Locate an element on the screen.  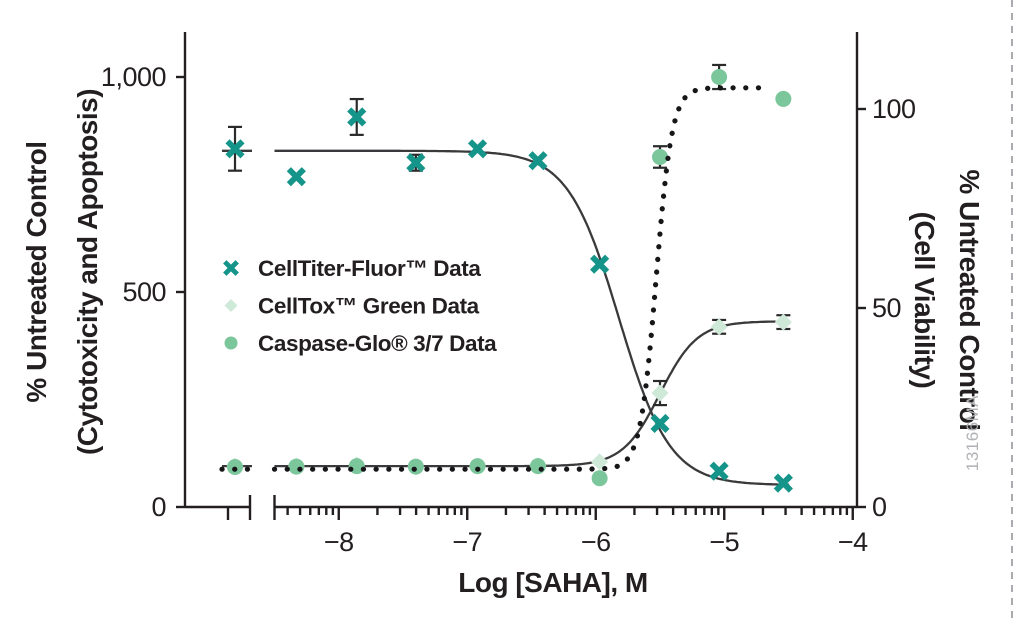
x-axis-tick-label: −8 is located at coordinates (339, 542).